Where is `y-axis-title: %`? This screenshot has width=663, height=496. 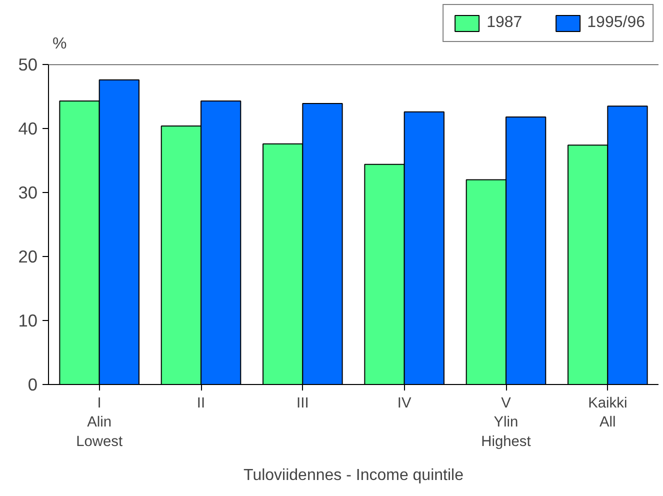 y-axis-title: % is located at coordinates (59, 44).